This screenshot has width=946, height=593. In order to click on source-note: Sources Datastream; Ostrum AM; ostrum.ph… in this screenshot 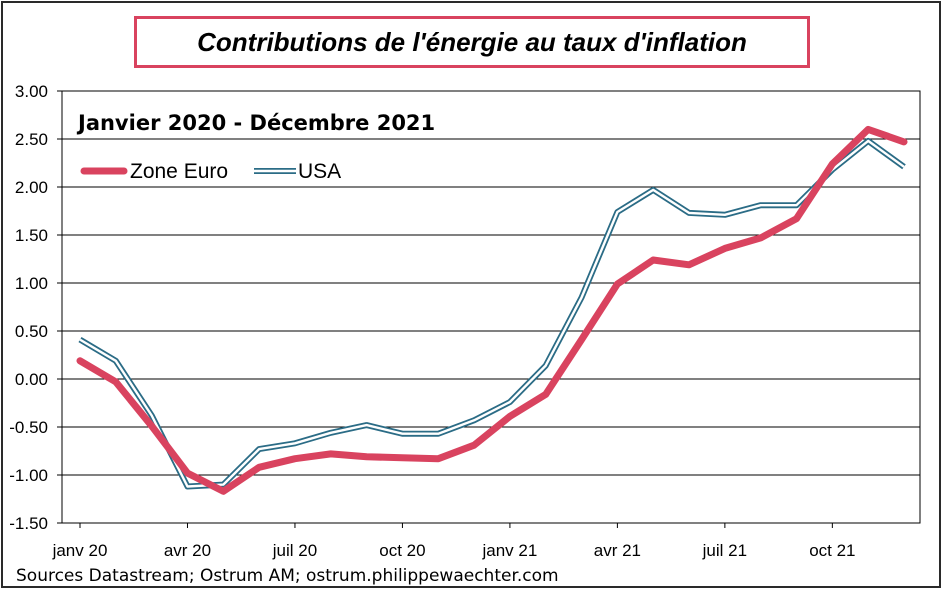, I will do `click(287, 576)`.